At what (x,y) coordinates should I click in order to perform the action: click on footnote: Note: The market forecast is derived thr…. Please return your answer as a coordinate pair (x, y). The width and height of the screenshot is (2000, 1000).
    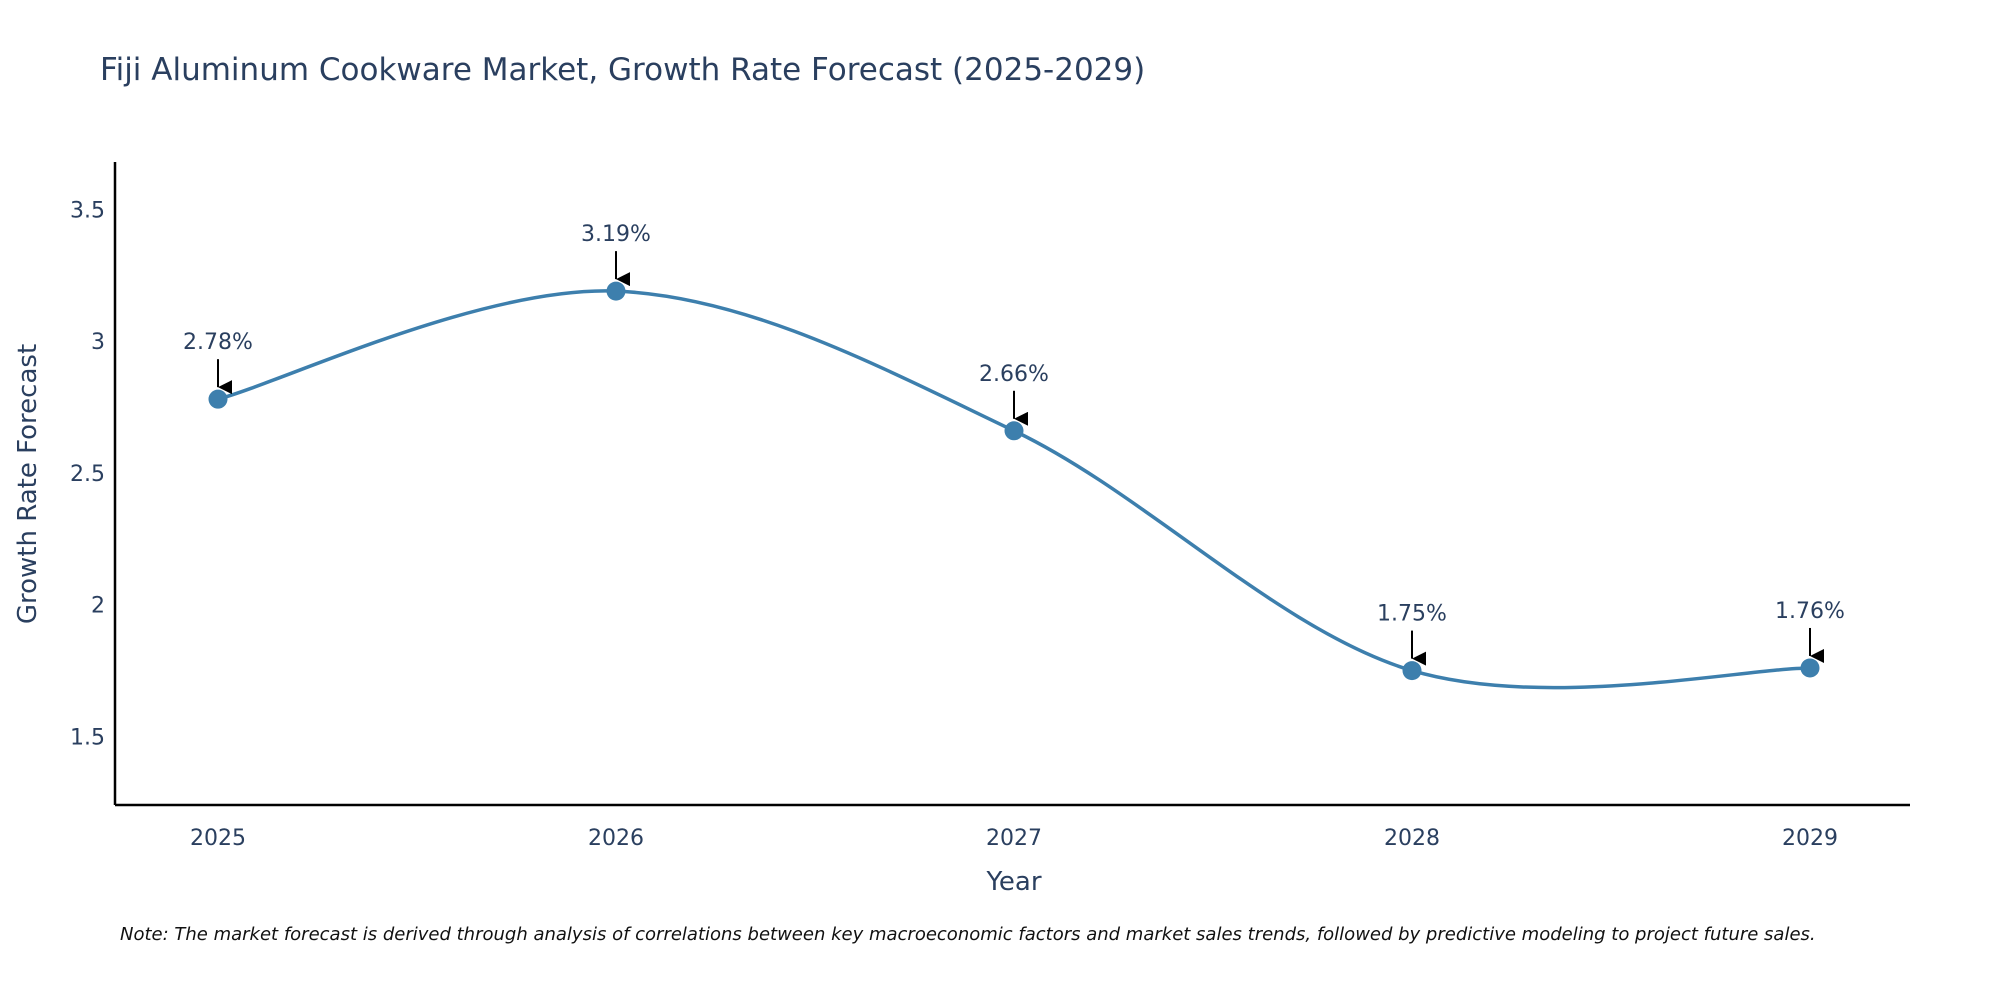
    Looking at the image, I should click on (968, 934).